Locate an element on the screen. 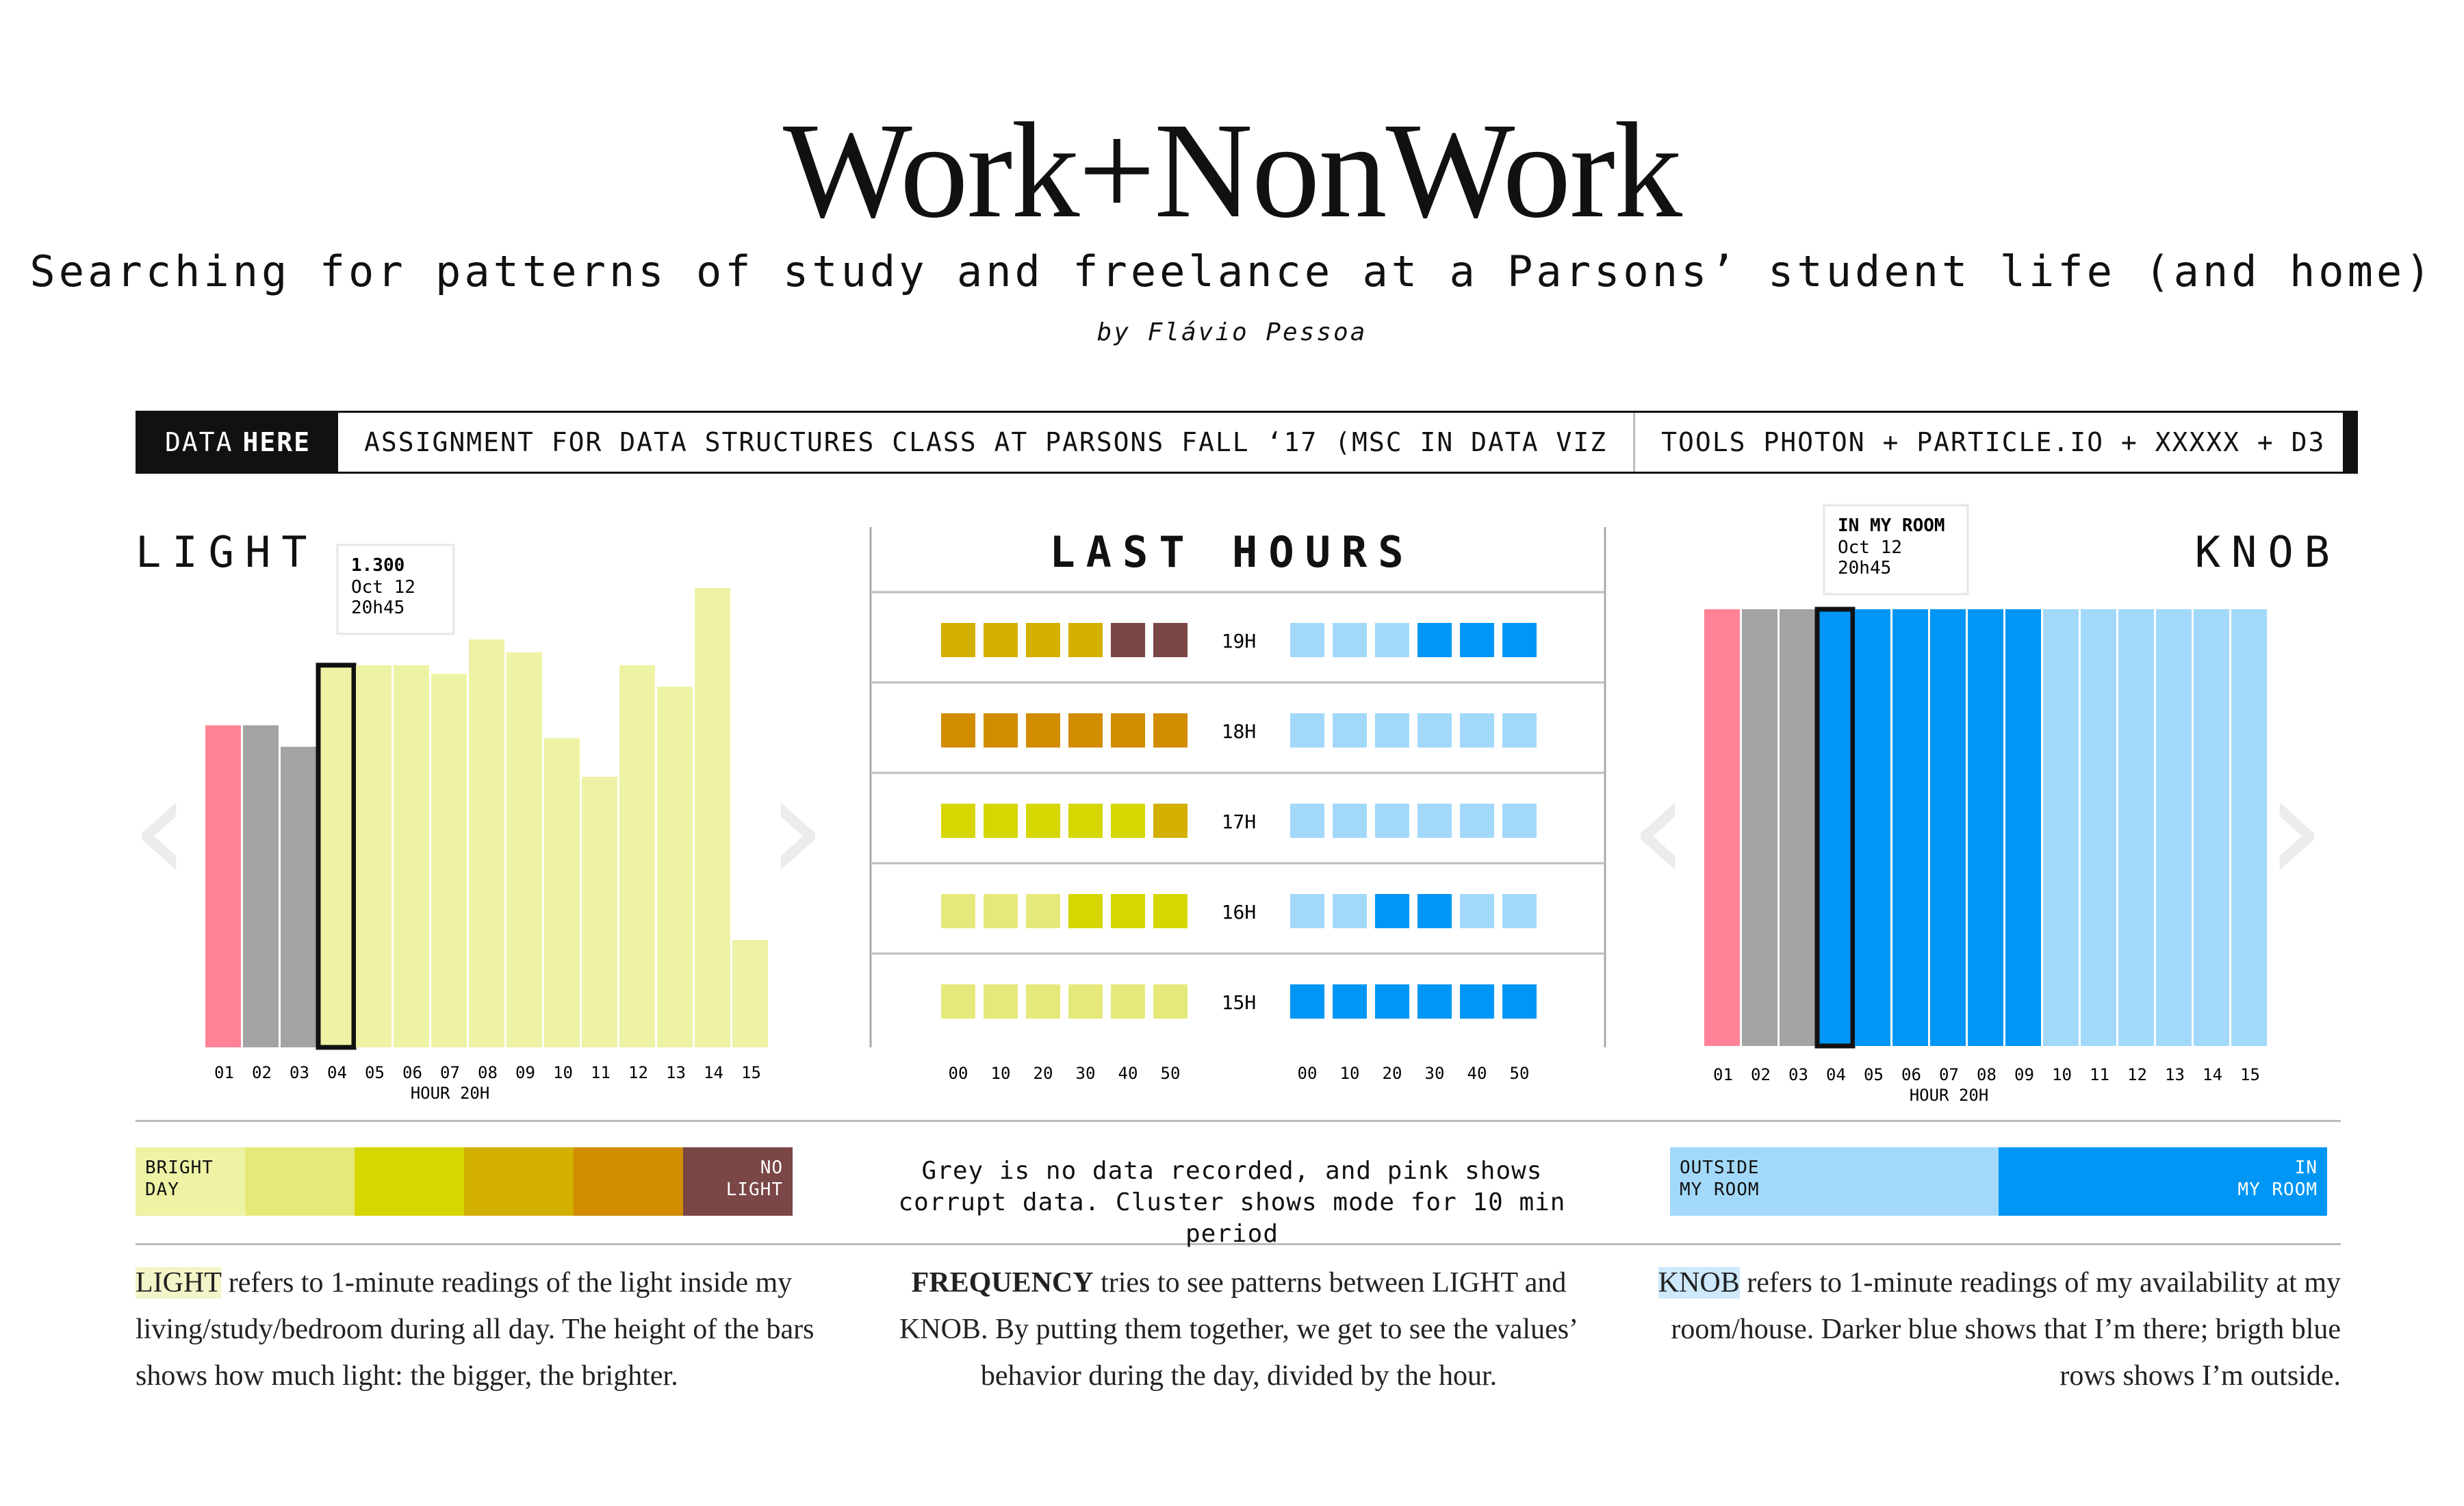 This screenshot has height=1506, width=2464. hours-light-tick: 40 is located at coordinates (1128, 1073).